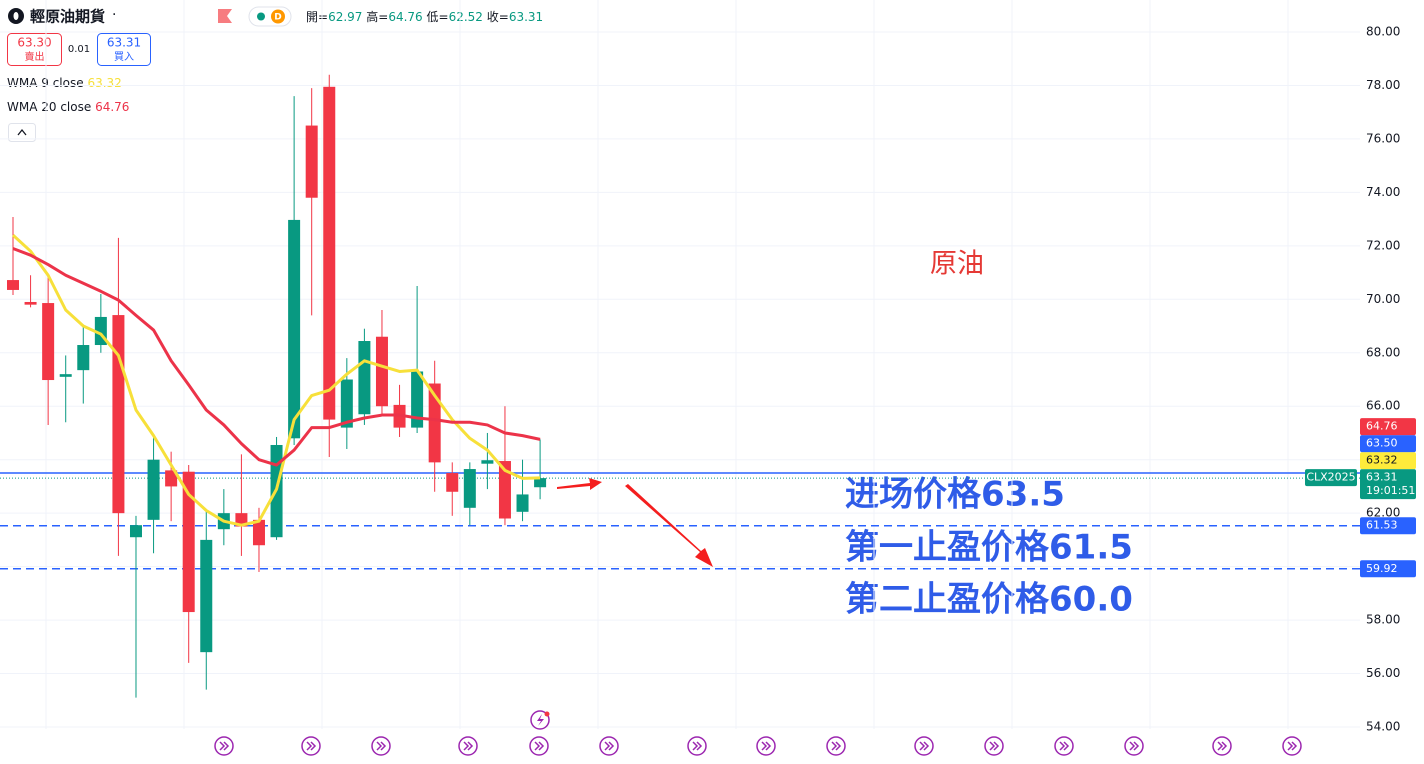  Describe the element at coordinates (377, 16) in the screenshot. I see `ohlc-label: 高=` at that location.